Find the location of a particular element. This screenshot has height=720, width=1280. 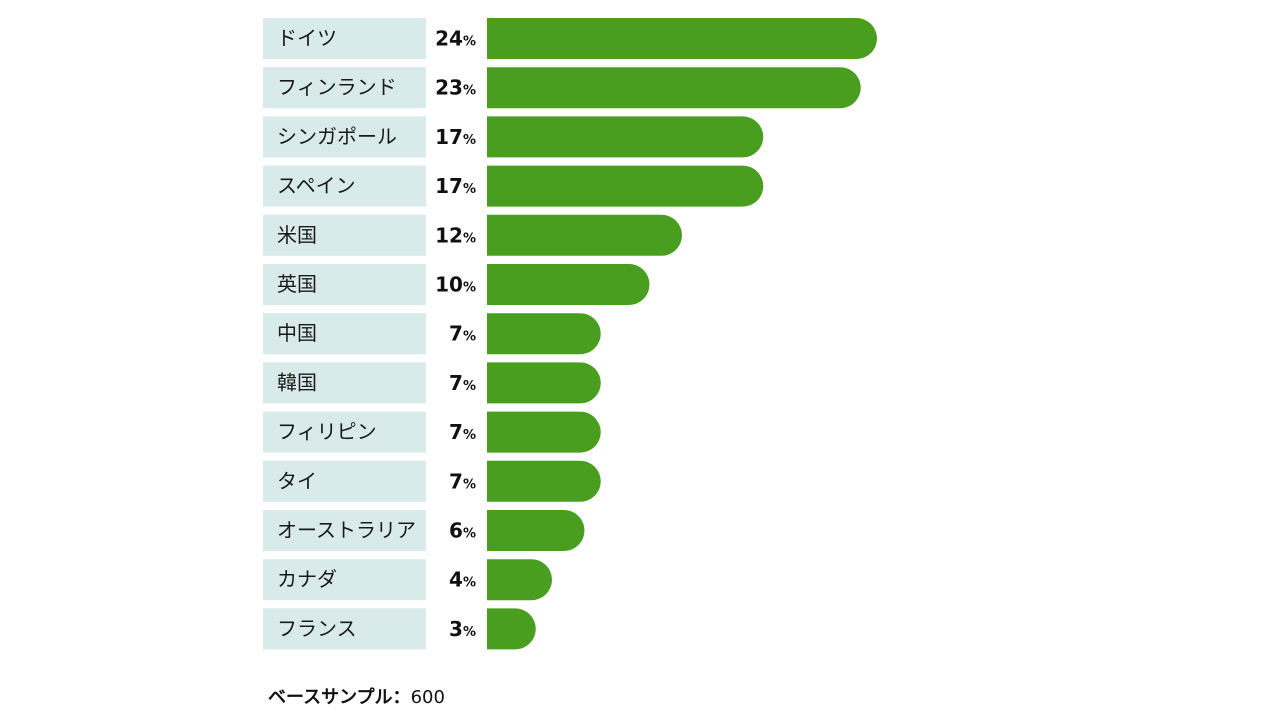

category-label: スペイン is located at coordinates (316, 186).